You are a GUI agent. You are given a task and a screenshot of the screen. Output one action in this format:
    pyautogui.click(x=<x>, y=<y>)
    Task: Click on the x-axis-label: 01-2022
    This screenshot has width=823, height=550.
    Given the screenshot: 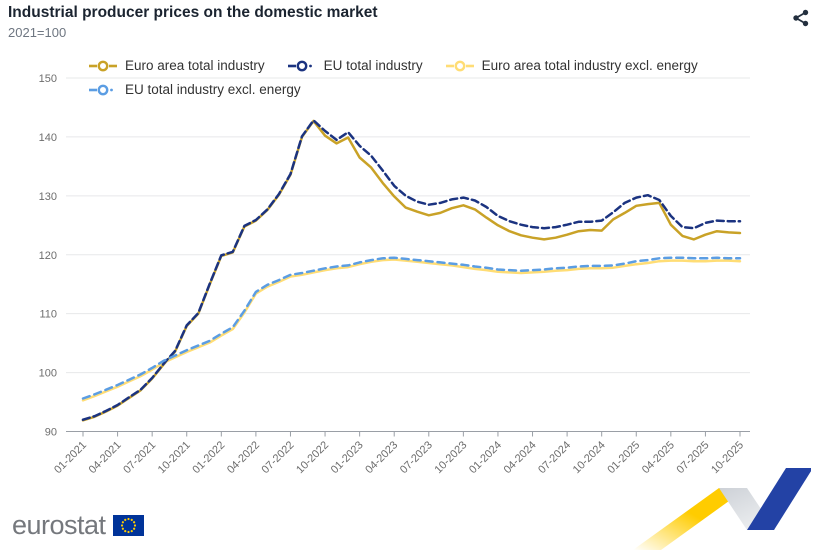 What is the action you would take?
    pyautogui.click(x=208, y=457)
    